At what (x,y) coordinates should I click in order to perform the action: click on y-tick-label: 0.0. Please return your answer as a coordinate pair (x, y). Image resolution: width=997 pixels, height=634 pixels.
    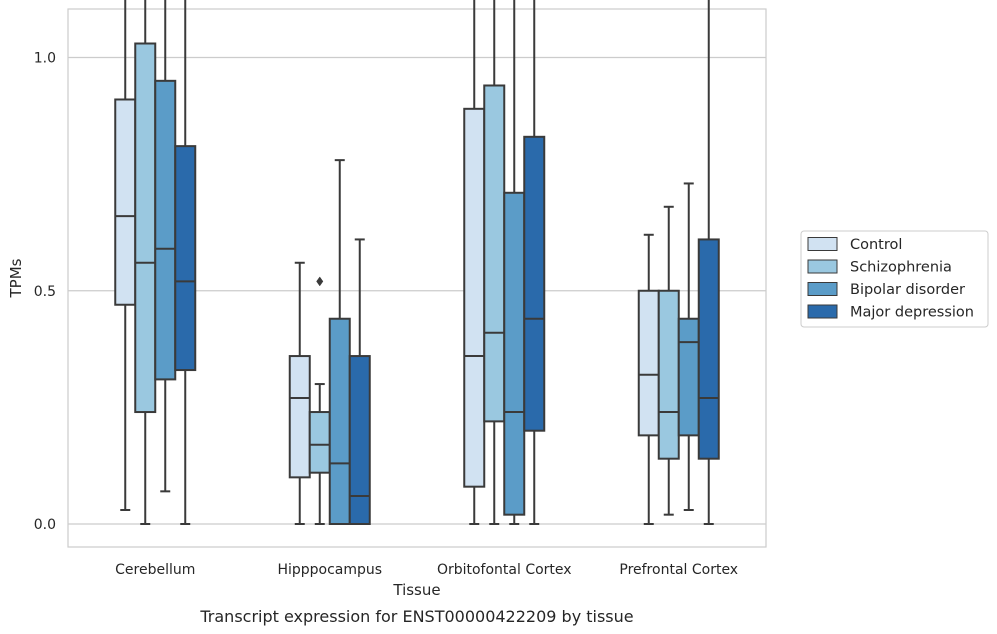
    Looking at the image, I should click on (45, 525).